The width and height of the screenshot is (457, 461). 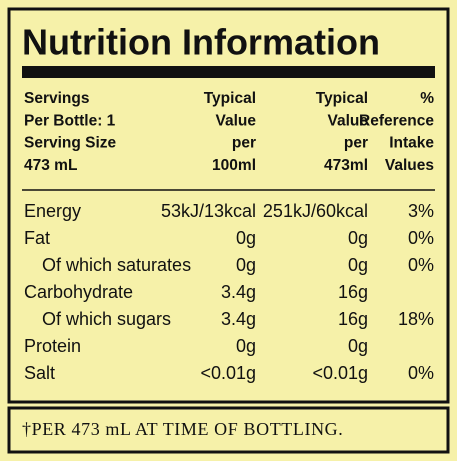 What do you see at coordinates (409, 165) in the screenshot?
I see `header-cell: Values` at bounding box center [409, 165].